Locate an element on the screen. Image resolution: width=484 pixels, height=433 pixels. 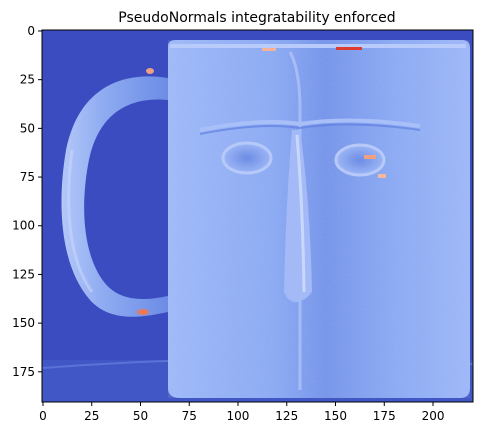
y-tick-label: 175 is located at coordinates (23, 372).